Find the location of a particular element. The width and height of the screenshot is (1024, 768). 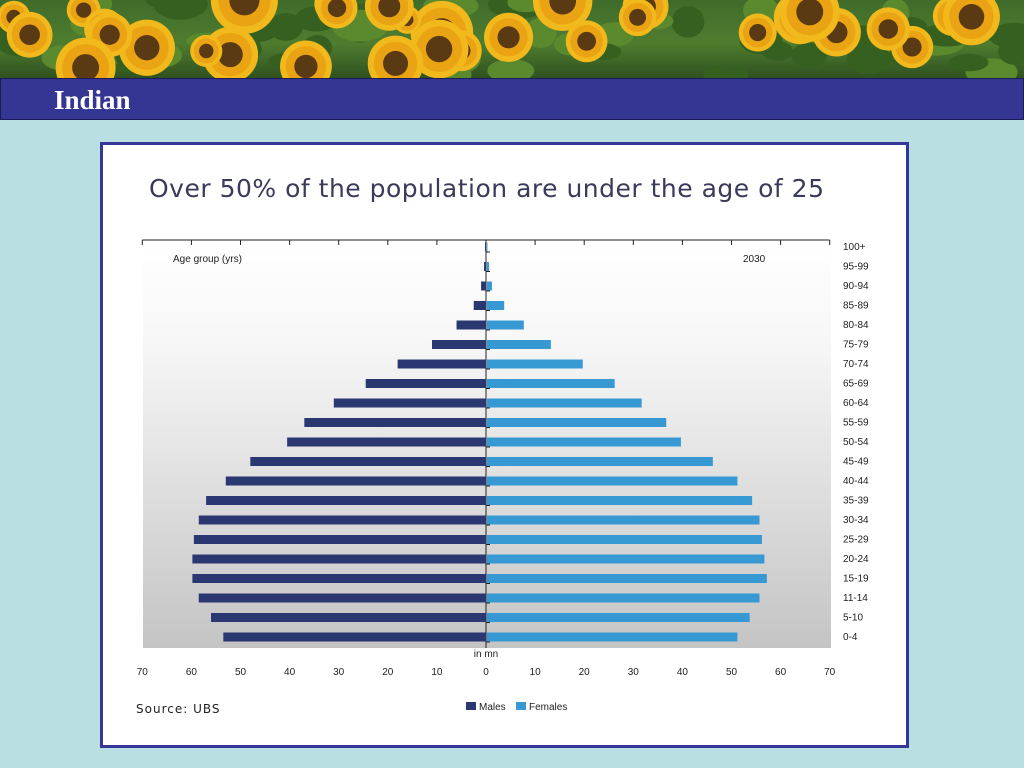

y-axis-label: Age group (yrs) is located at coordinates (207, 259).